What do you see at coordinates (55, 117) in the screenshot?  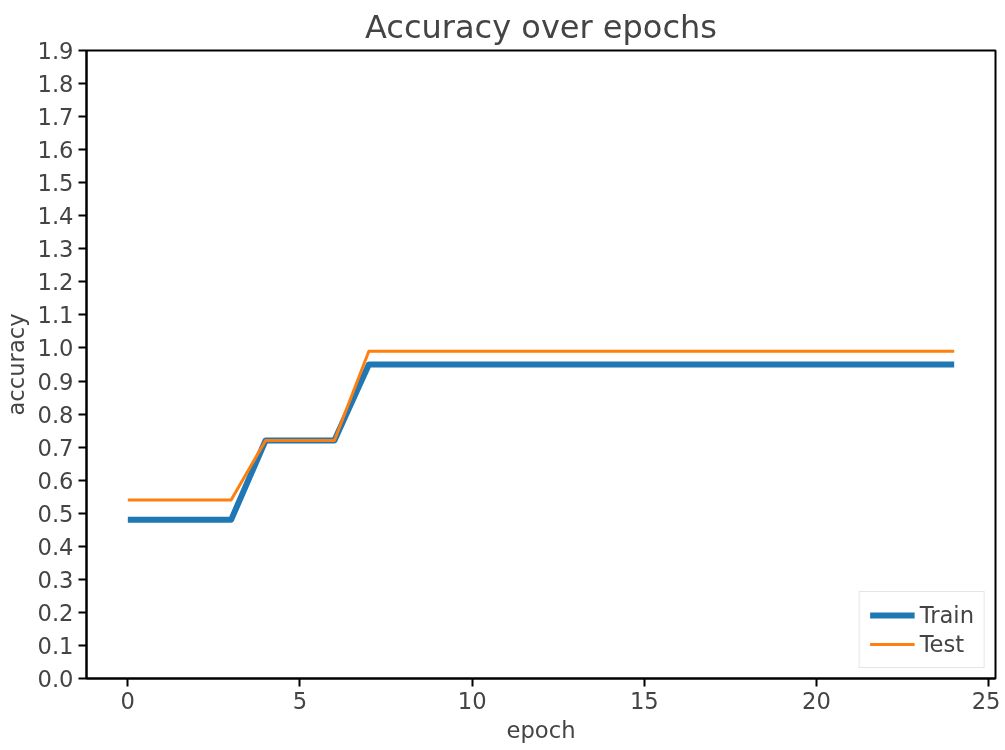 I see `y-tick-label: 1.7` at bounding box center [55, 117].